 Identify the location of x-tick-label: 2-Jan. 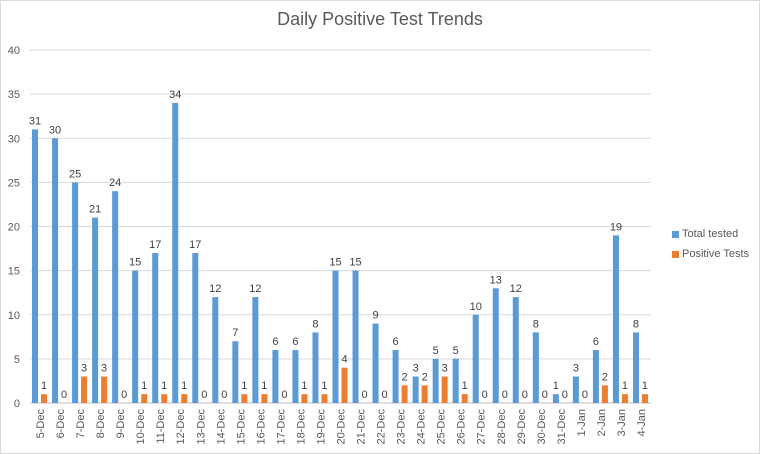
(602, 423).